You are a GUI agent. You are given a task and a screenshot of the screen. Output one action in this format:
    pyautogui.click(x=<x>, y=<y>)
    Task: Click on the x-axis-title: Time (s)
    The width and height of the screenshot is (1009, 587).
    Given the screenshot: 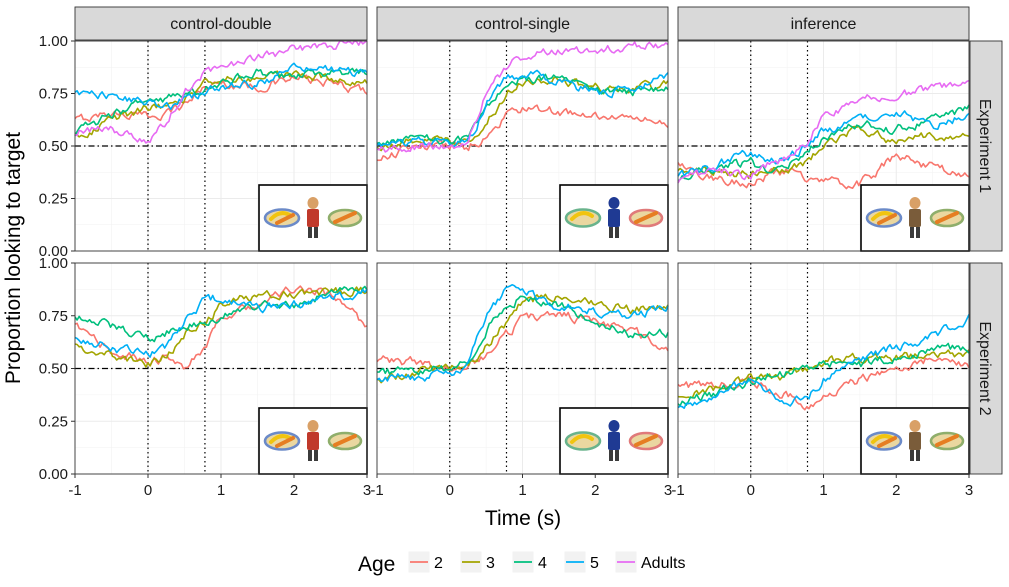 What is the action you would take?
    pyautogui.click(x=523, y=518)
    